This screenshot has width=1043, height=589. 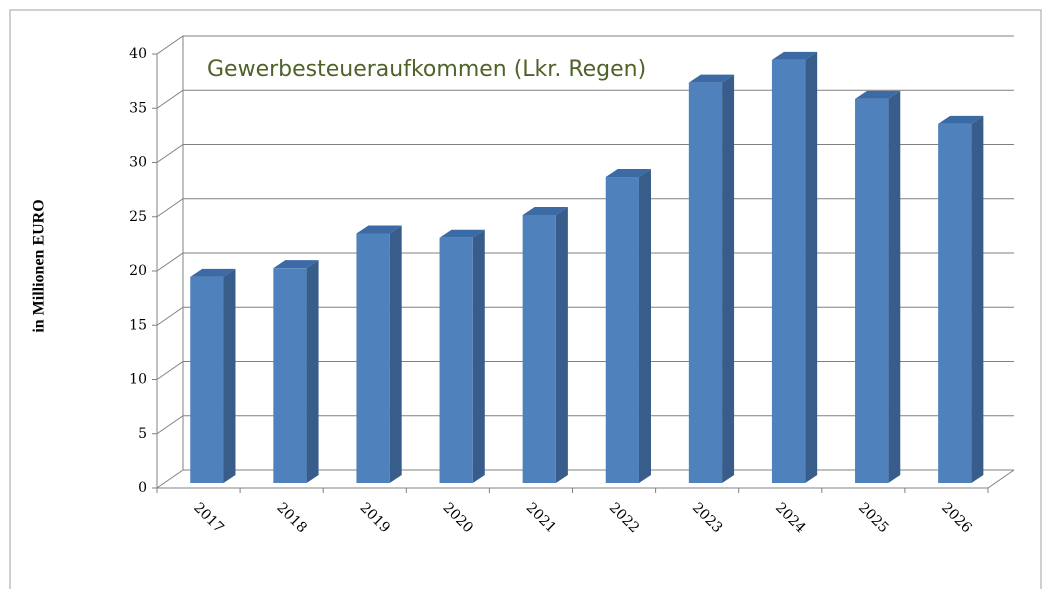 What do you see at coordinates (541, 518) in the screenshot?
I see `x-tick-label: 2021` at bounding box center [541, 518].